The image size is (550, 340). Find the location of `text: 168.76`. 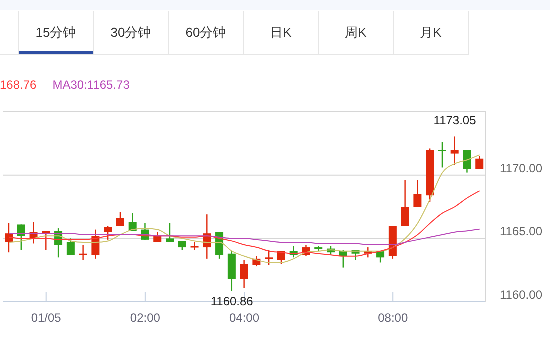

text: 168.76 is located at coordinates (18, 85).